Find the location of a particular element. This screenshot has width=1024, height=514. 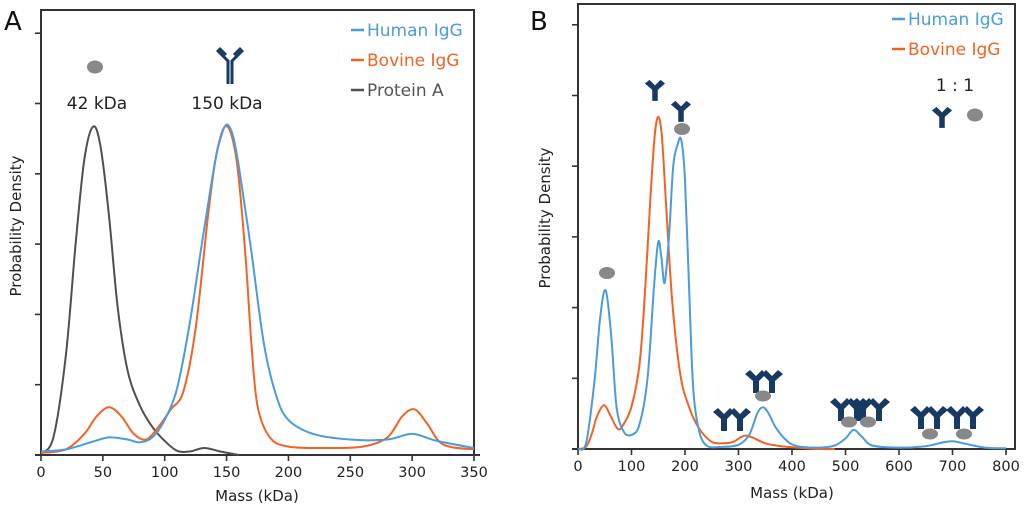

panel-b-x-tick-label: 600 is located at coordinates (899, 467).